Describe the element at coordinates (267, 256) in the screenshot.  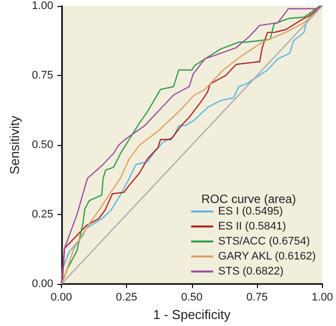
I see `legend-label: GARY AKL (0.6162)` at that location.